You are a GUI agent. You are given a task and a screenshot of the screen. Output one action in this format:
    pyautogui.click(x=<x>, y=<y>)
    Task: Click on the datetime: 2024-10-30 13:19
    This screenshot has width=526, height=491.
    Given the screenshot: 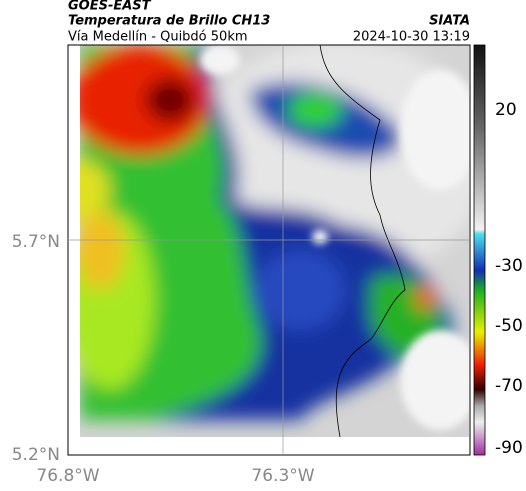 What is the action you would take?
    pyautogui.click(x=411, y=37)
    